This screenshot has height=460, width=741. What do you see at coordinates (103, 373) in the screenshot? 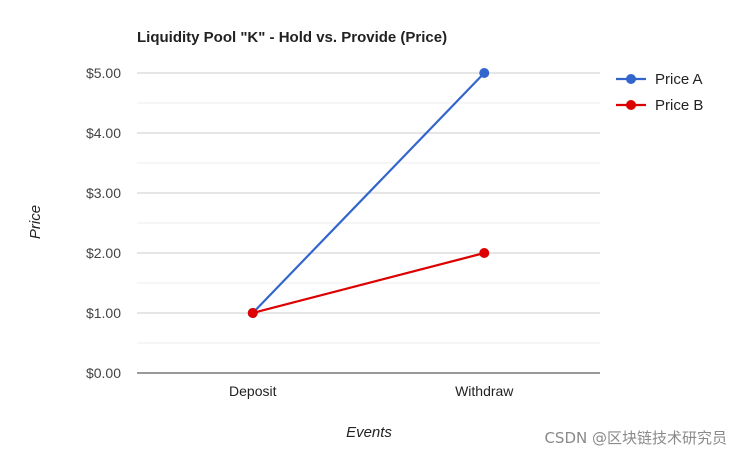
I see `y-tick-label: $0.00` at bounding box center [103, 373].